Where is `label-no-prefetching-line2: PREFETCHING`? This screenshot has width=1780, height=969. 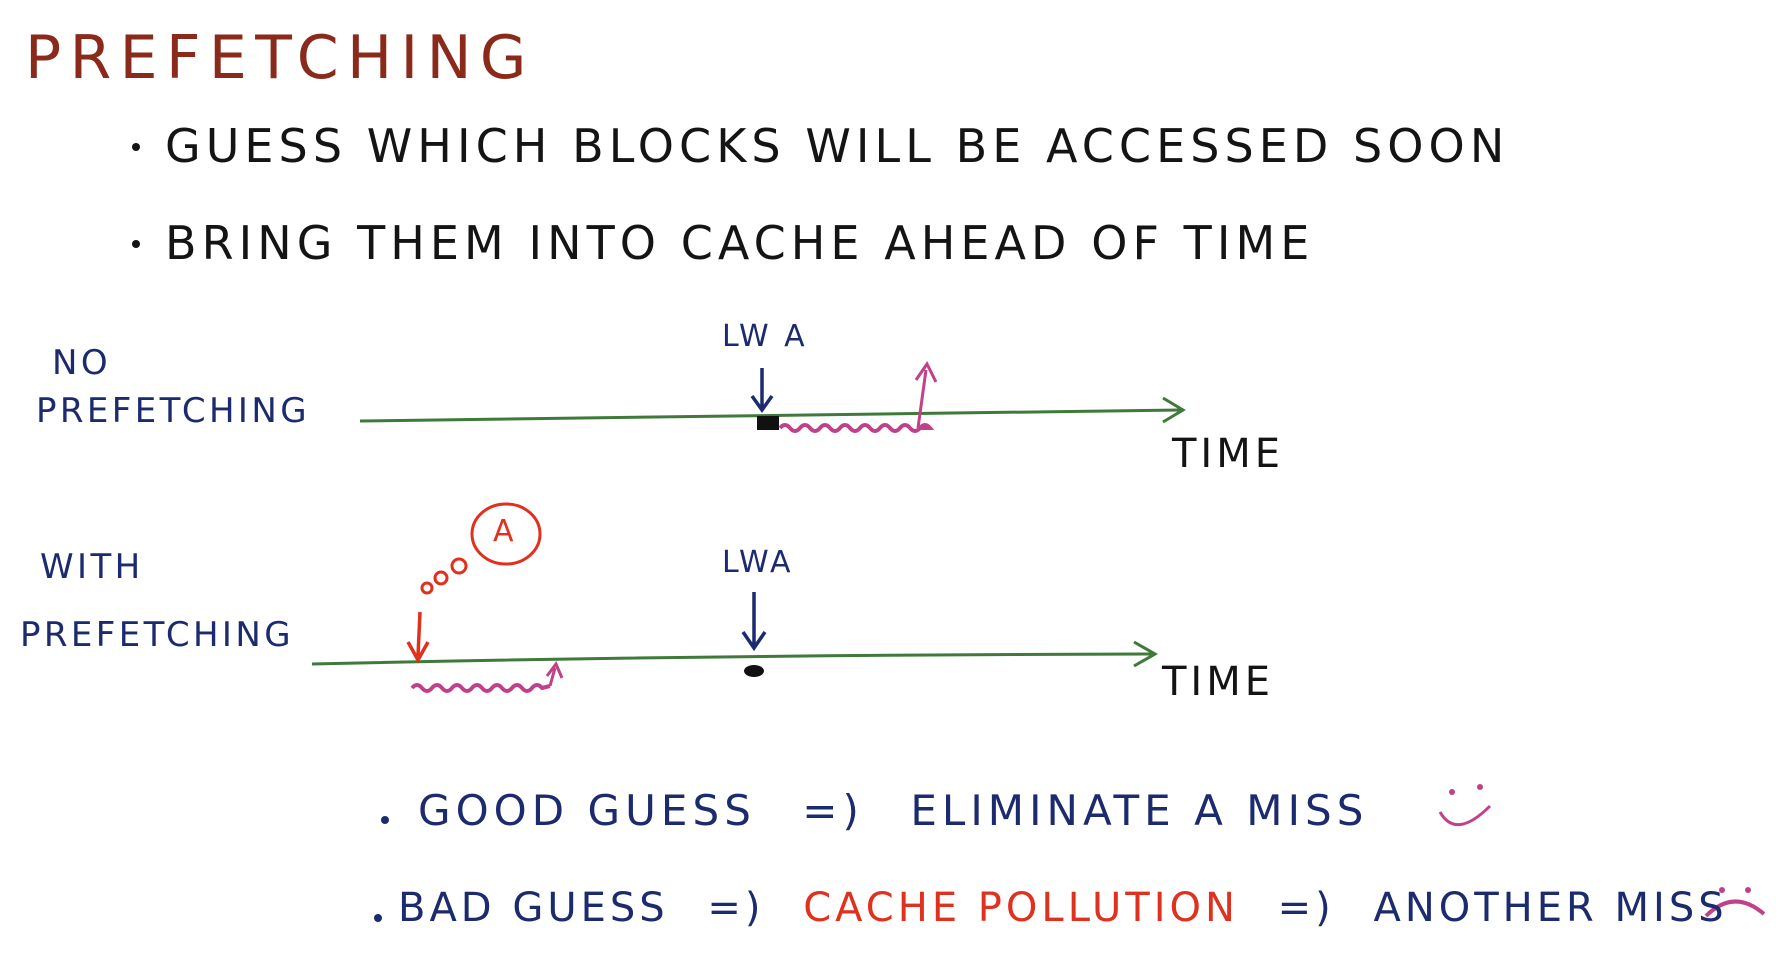 label-no-prefetching-line2: PREFETCHING is located at coordinates (173, 411).